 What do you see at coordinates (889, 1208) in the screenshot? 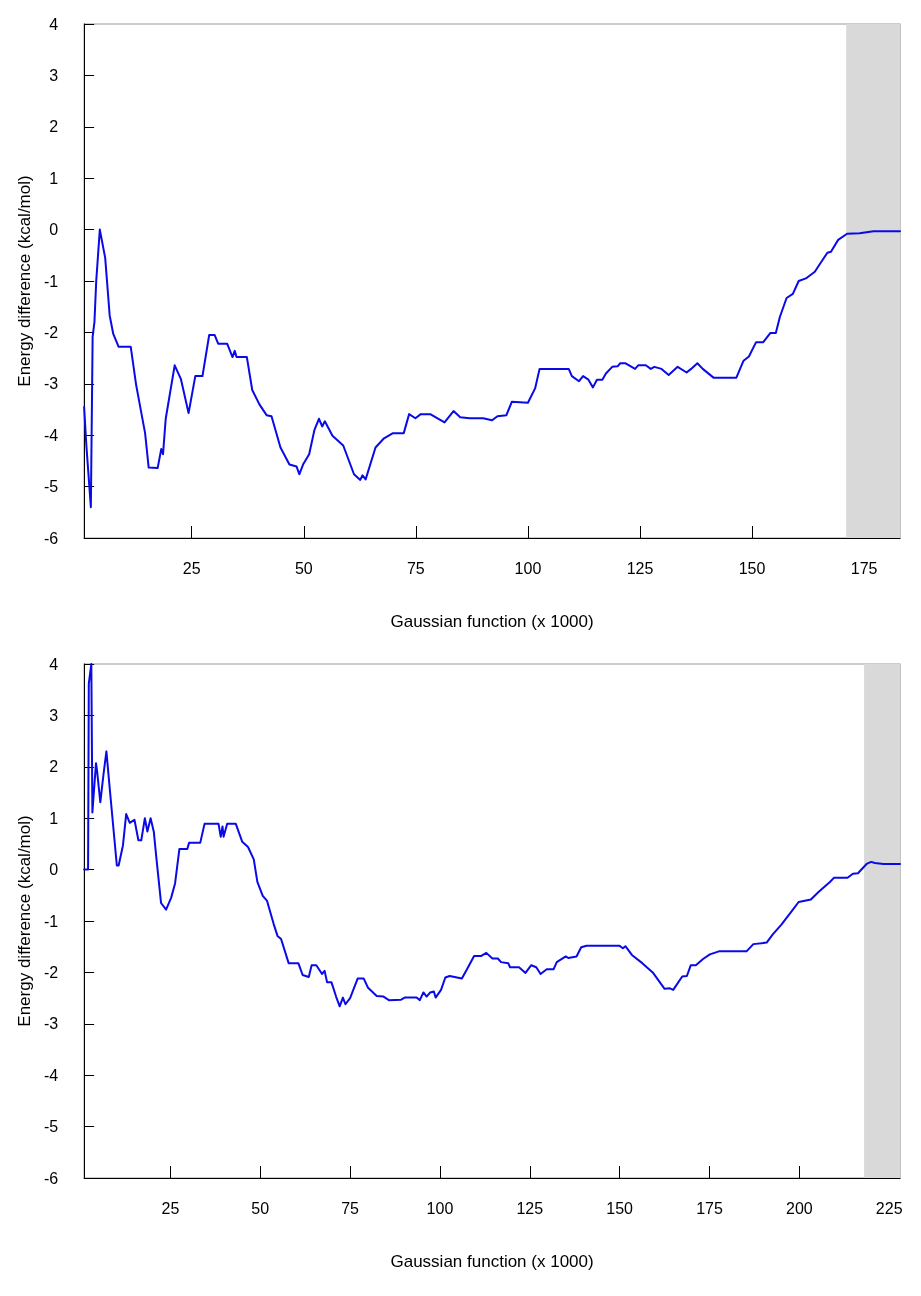
I see `x-tick-label: 225` at bounding box center [889, 1208].